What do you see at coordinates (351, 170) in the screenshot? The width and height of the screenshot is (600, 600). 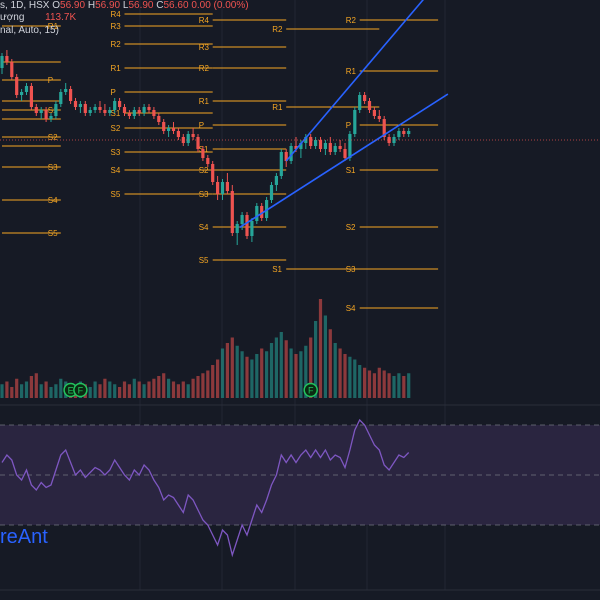 I see `pivot-label: S1` at bounding box center [351, 170].